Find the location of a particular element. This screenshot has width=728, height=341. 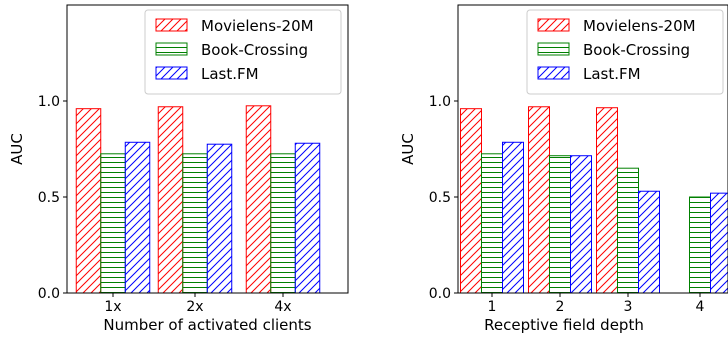

x-tick-label: 3 is located at coordinates (628, 307).